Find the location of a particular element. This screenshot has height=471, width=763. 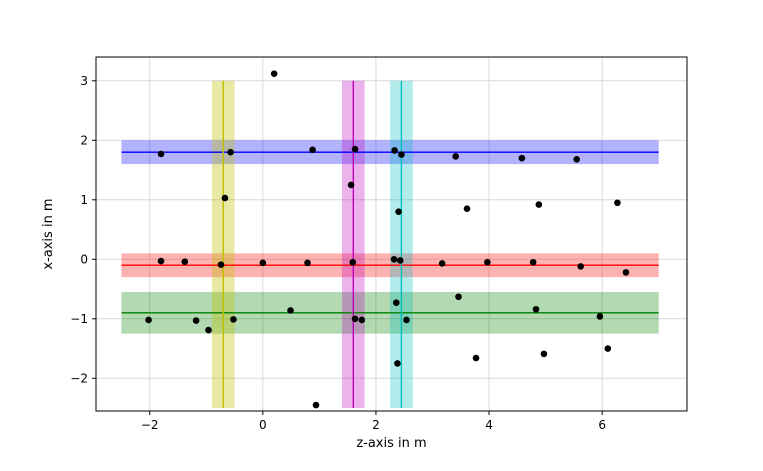

x-tick-label: 4 is located at coordinates (489, 425).